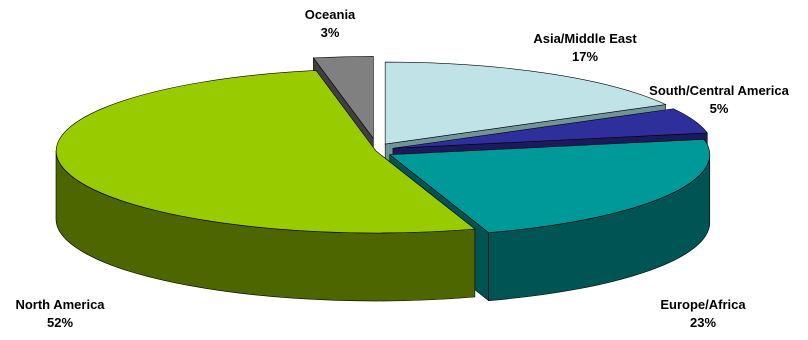 This screenshot has width=808, height=340. I want to click on label-asia-middle-east-value: 17%, so click(585, 56).